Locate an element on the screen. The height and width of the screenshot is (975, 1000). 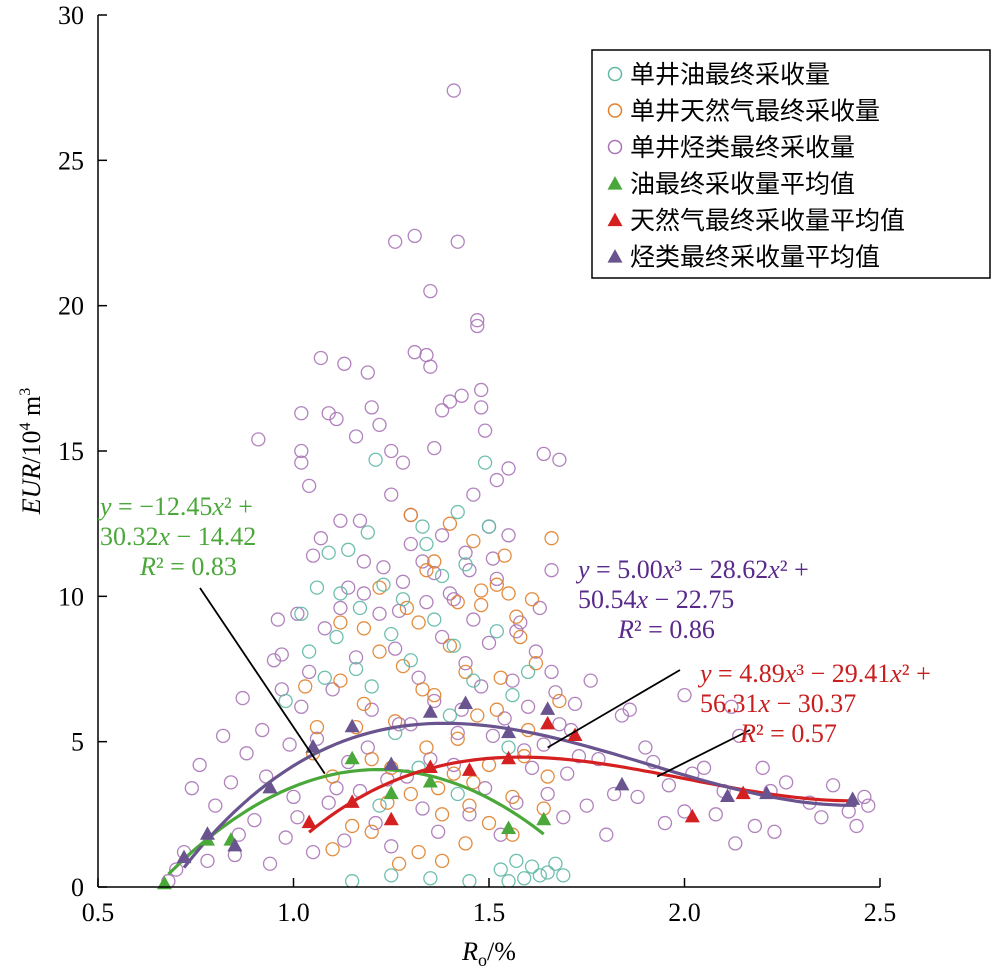
annotation-leader-line is located at coordinates (262, 681).